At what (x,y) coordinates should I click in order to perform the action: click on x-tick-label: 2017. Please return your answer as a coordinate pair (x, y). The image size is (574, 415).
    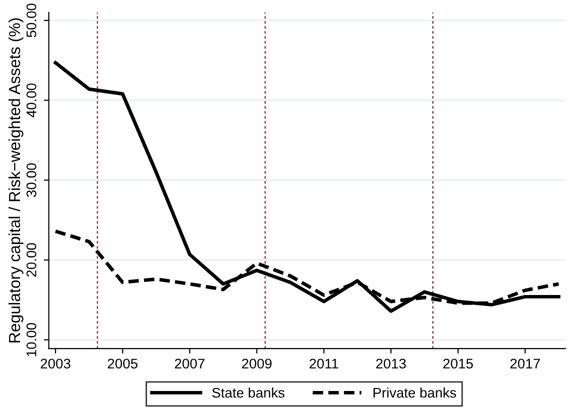
    Looking at the image, I should click on (525, 363).